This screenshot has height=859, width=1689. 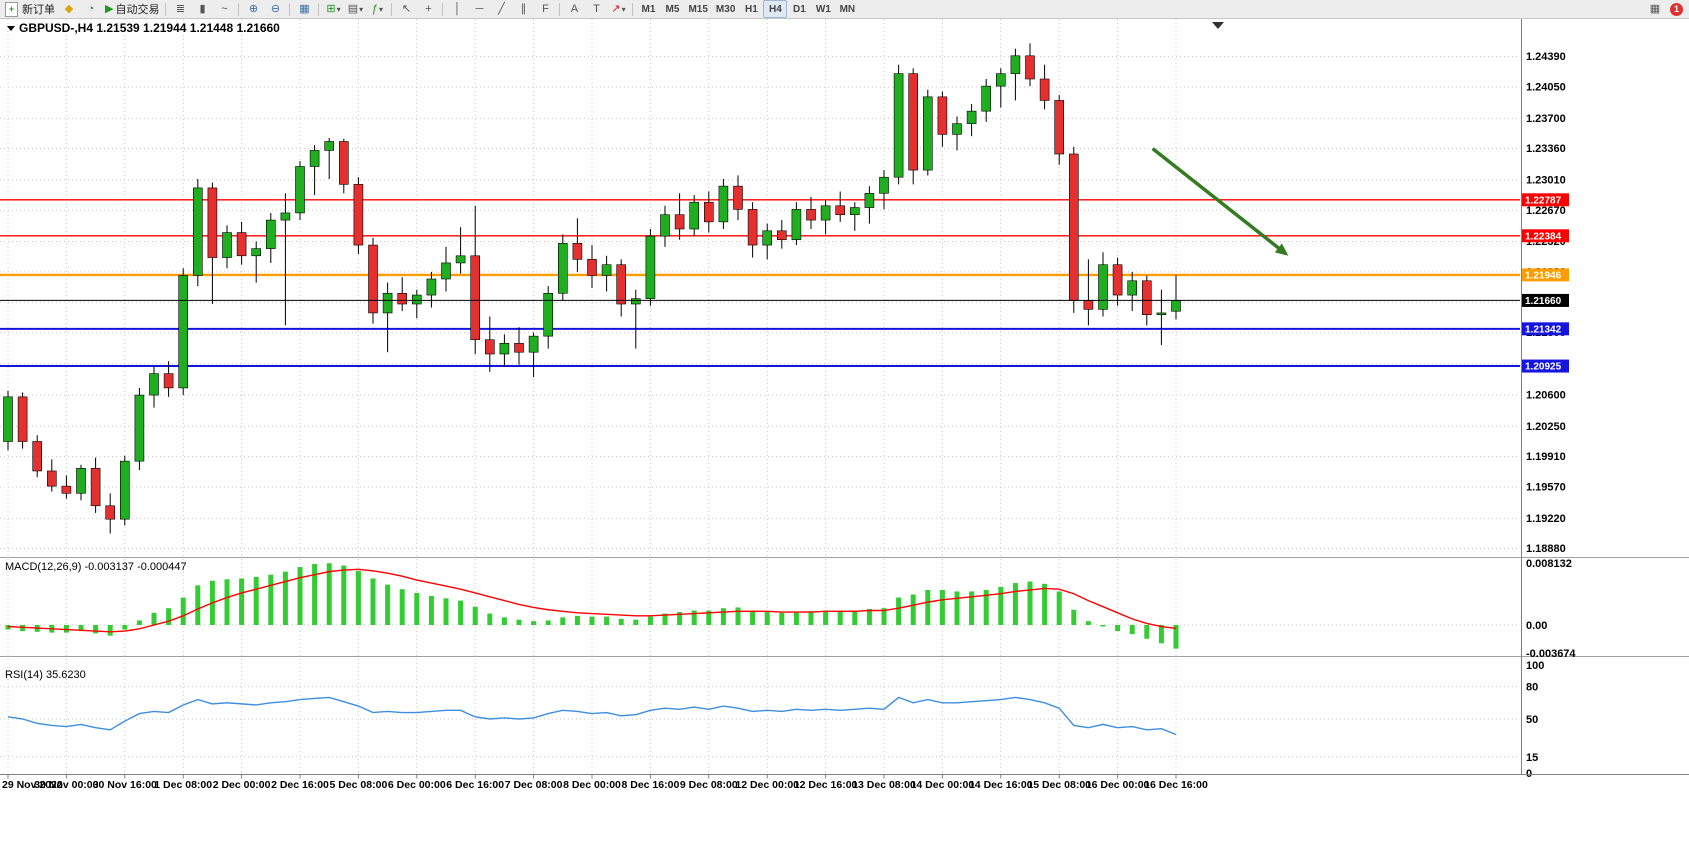 What do you see at coordinates (1655, 9) in the screenshot?
I see `chart-window-button: ▦` at bounding box center [1655, 9].